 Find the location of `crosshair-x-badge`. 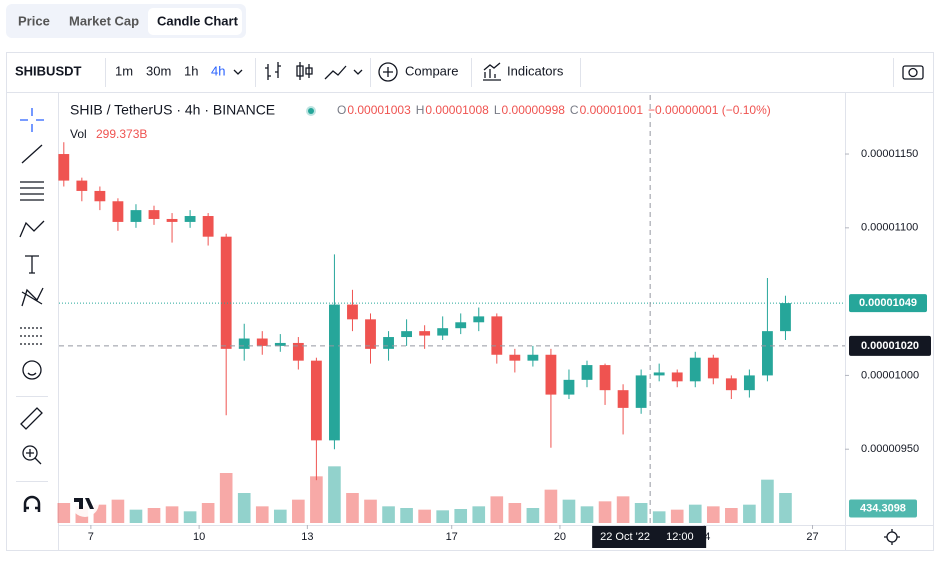

crosshair-x-badge is located at coordinates (649, 537).